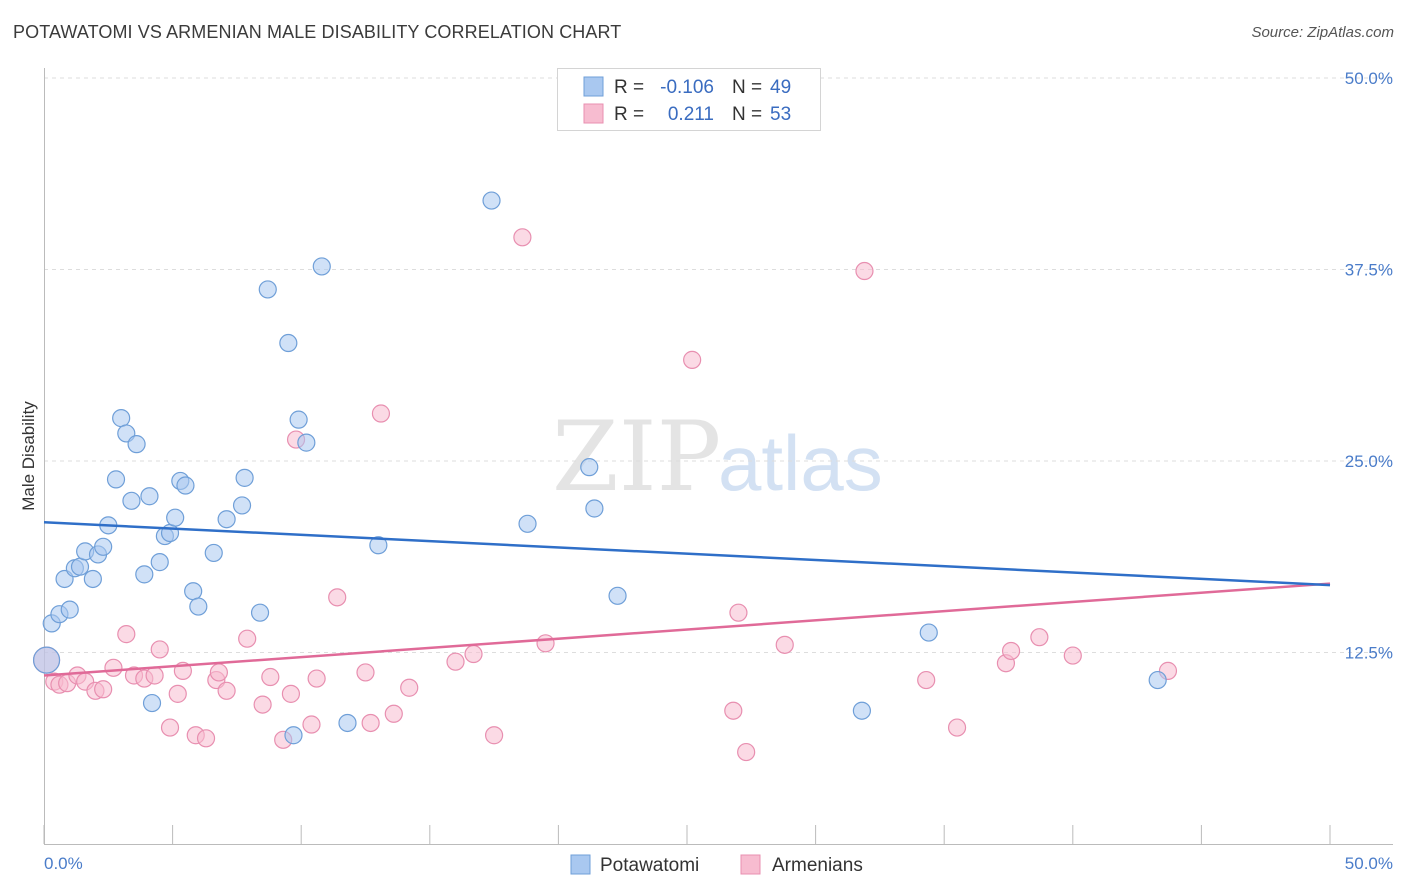 The width and height of the screenshot is (1406, 892). What do you see at coordinates (687, 554) in the screenshot?
I see `potawatomi-trend-line` at bounding box center [687, 554].